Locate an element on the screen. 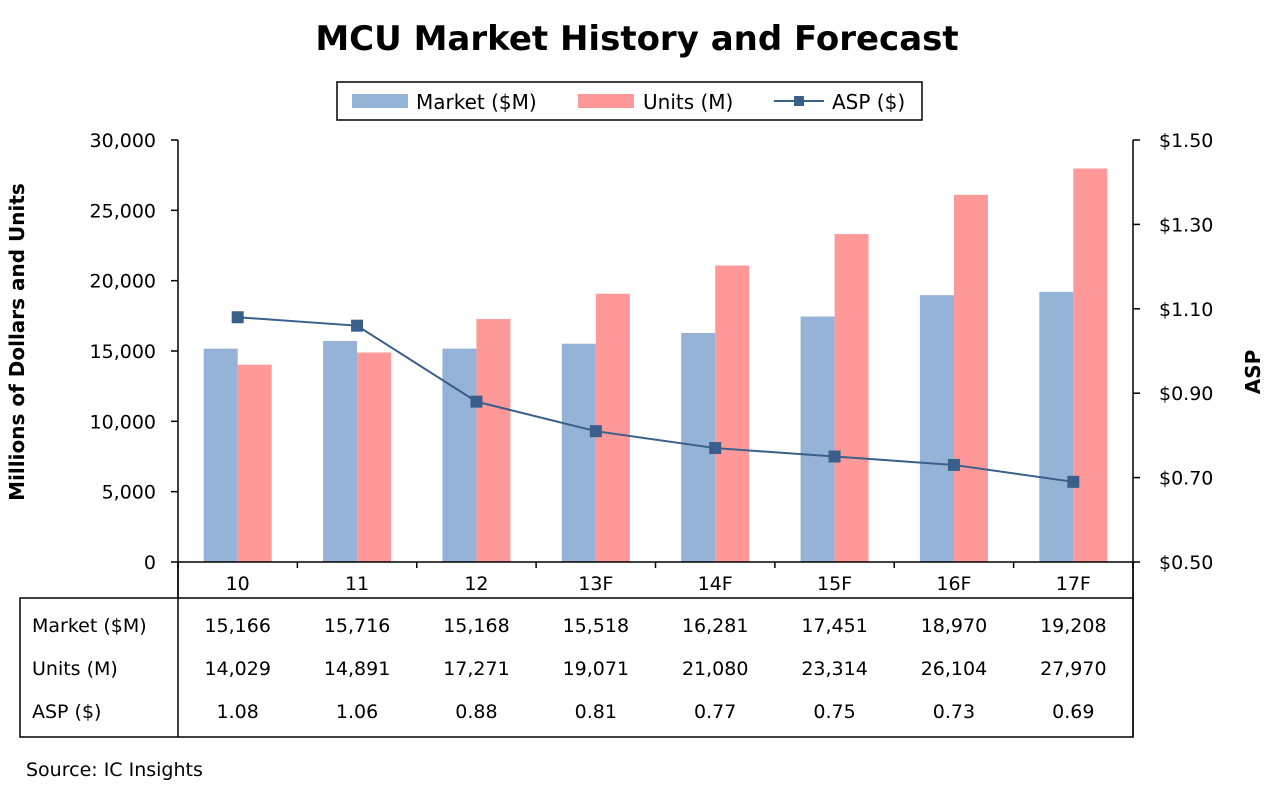 The image size is (1280, 787). units-bar-17F is located at coordinates (1090, 365).